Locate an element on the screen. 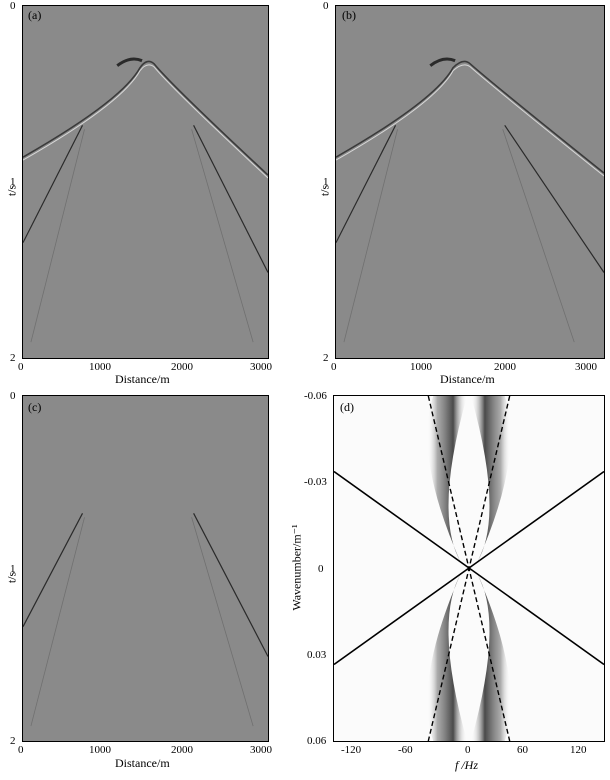  xtick-a-1: 1000 is located at coordinates (100, 367).